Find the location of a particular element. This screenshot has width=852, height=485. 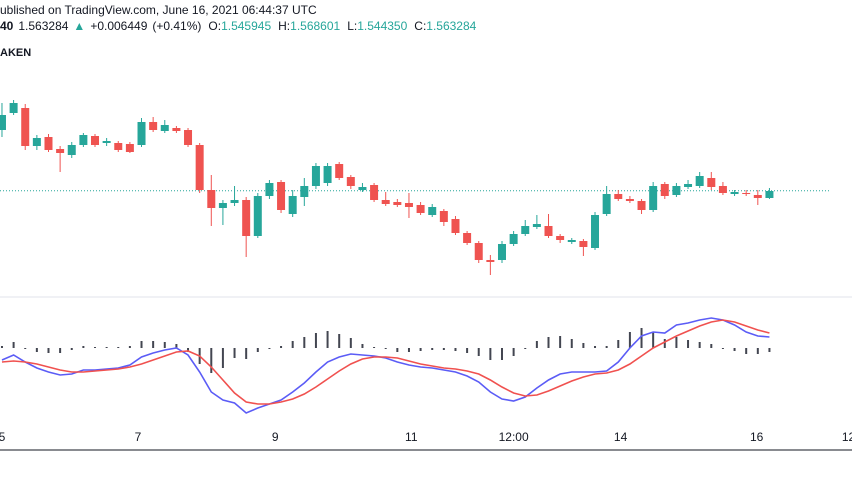

x-tick-label: 7 is located at coordinates (138, 437).